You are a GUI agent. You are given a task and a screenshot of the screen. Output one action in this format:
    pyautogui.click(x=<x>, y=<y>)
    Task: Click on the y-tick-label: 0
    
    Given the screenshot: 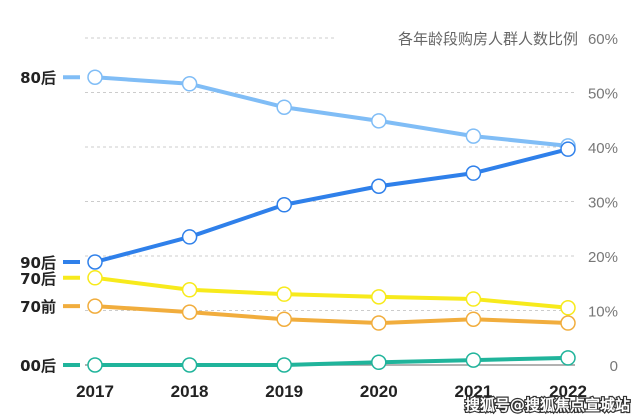 What is the action you would take?
    pyautogui.click(x=614, y=366)
    